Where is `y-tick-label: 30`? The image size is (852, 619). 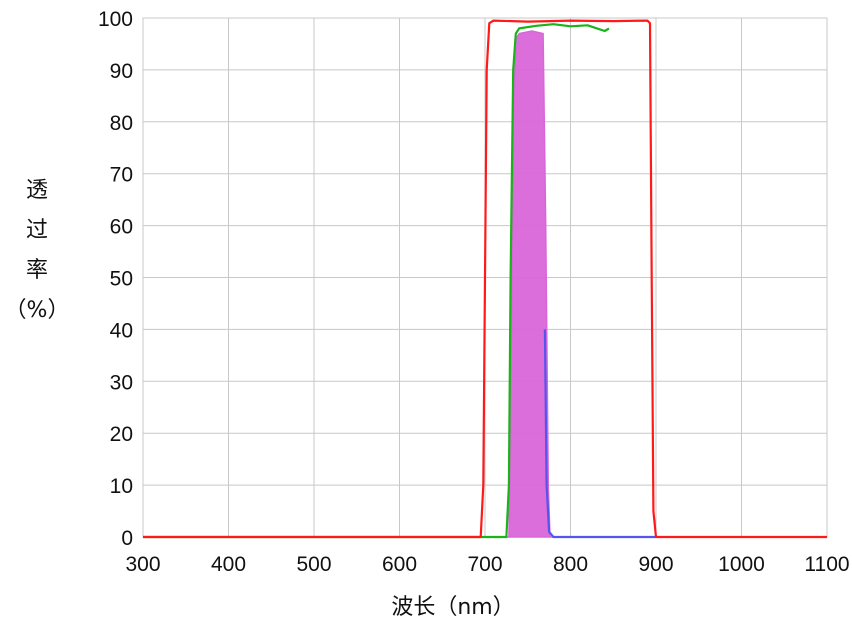 y-tick-label: 30 is located at coordinates (121, 382).